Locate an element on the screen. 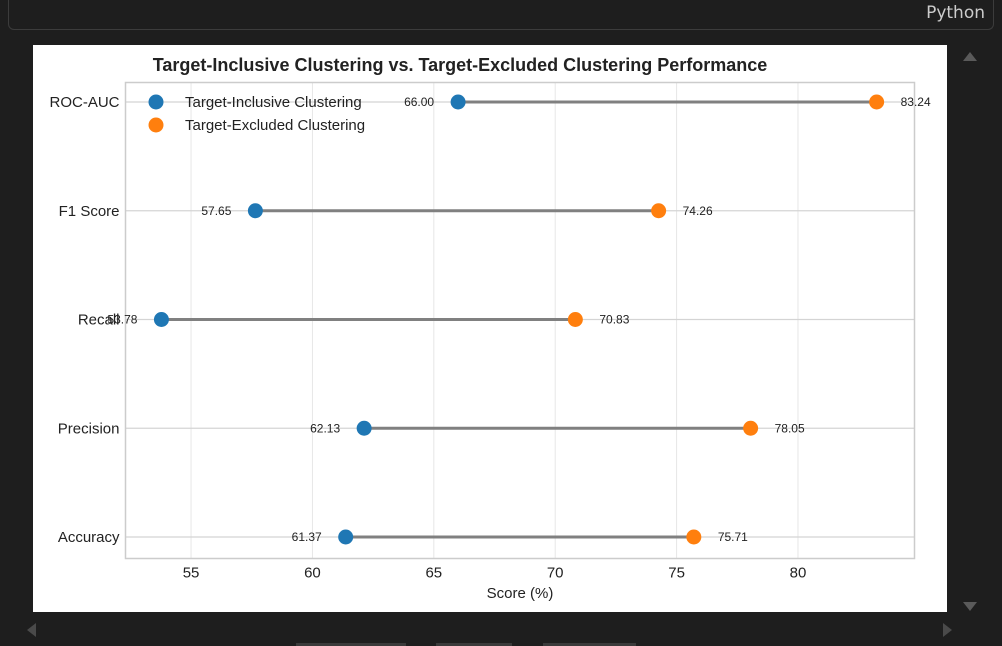 This screenshot has width=1002, height=646. scroll-up-icon is located at coordinates (970, 56).